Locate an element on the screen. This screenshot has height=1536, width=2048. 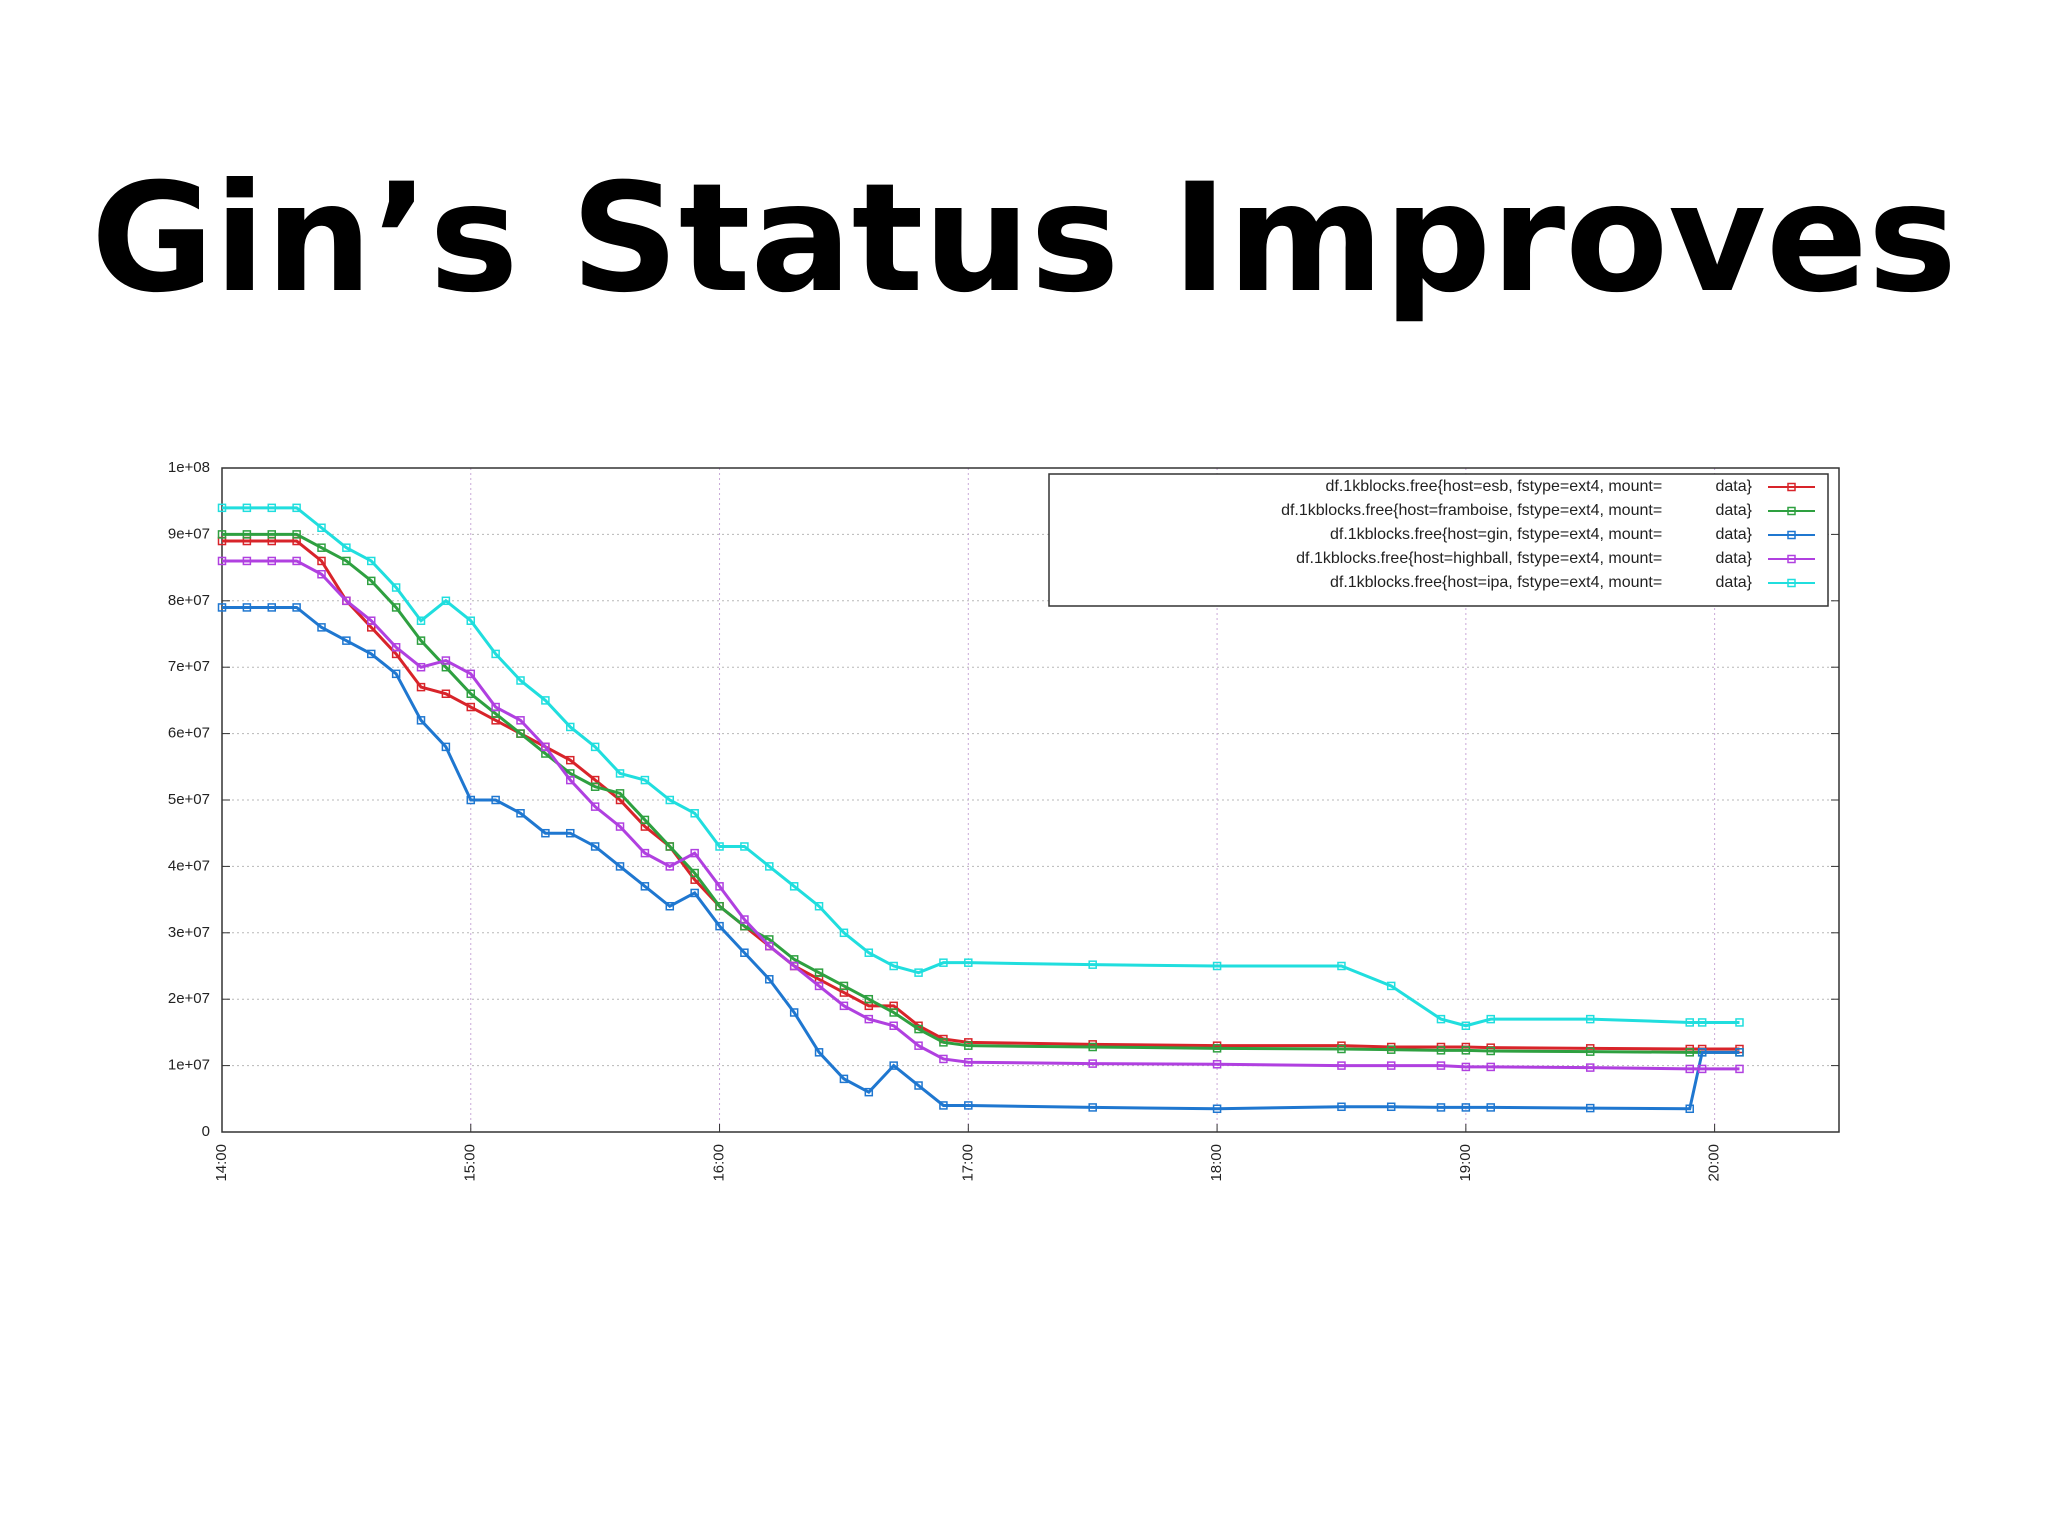
x-tick-label: 16:00 is located at coordinates (719, 1163).